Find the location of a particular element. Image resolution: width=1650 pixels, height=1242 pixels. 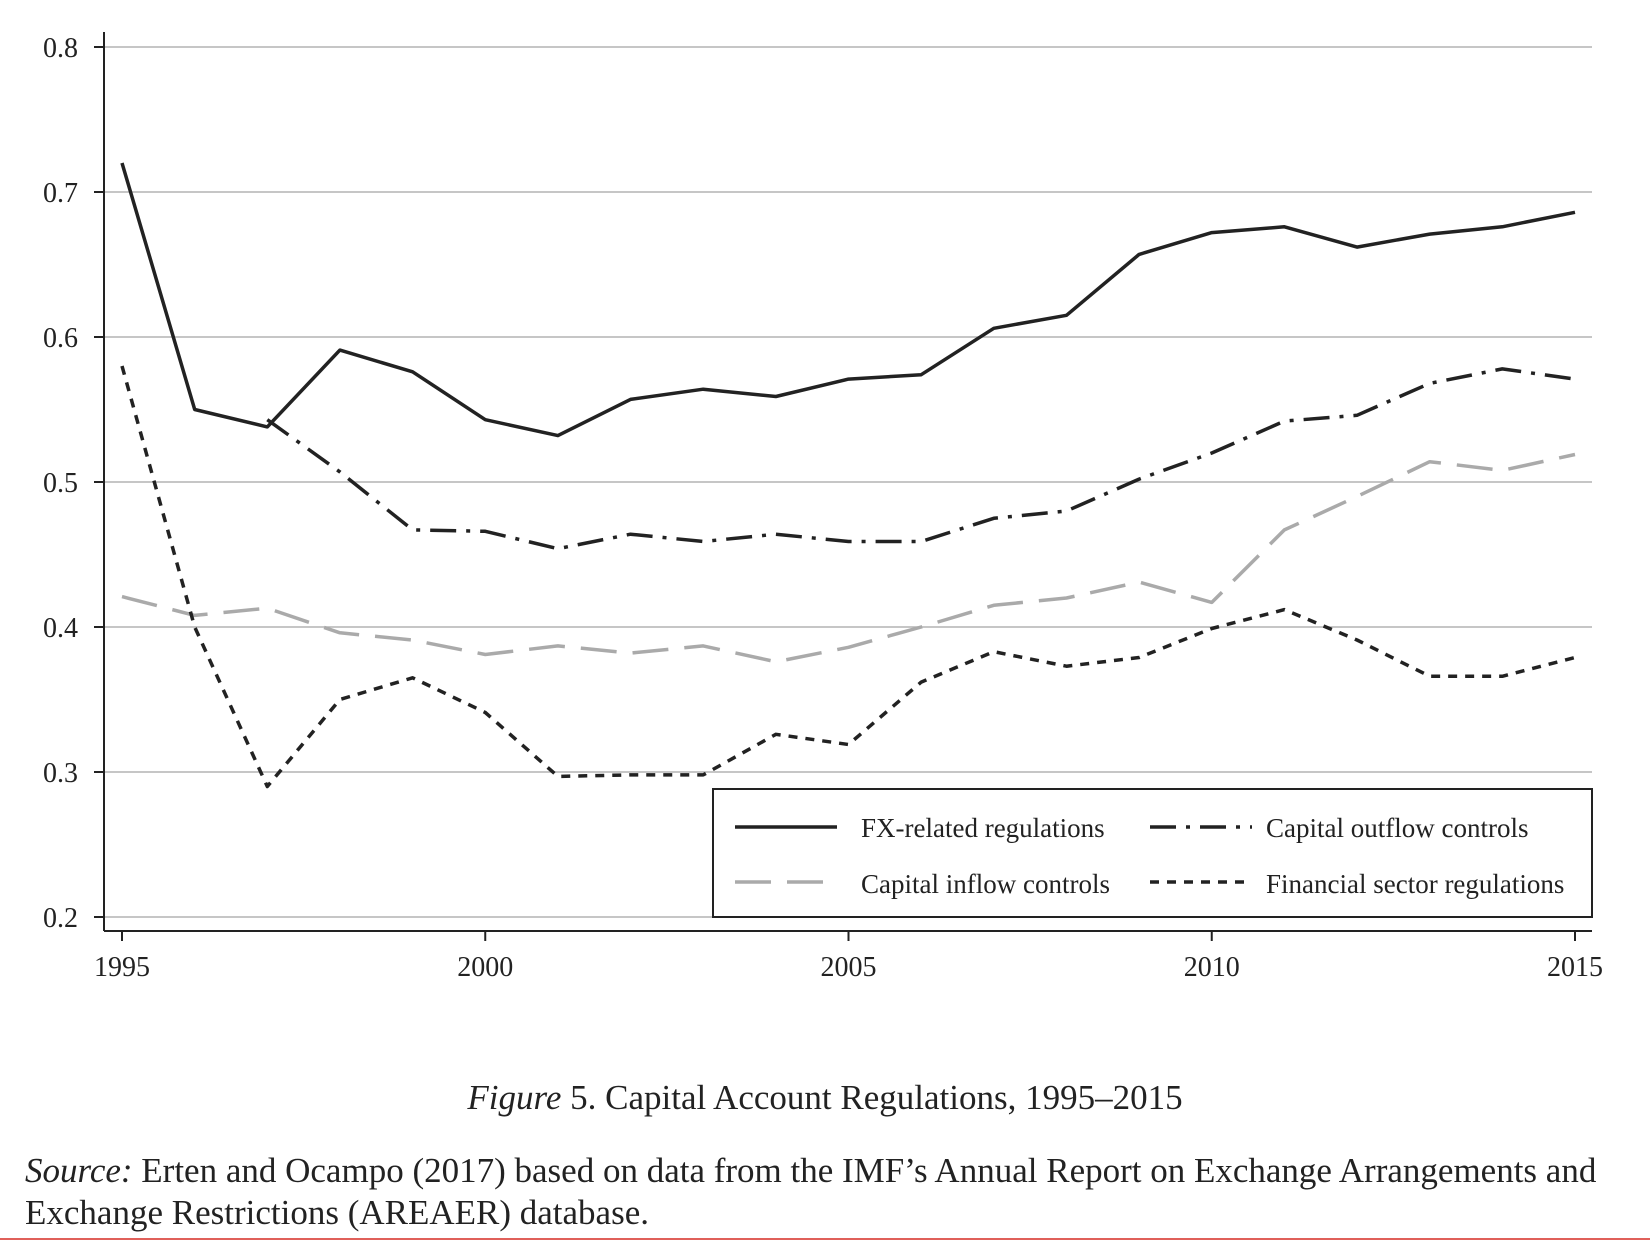

x-tick-label: 2010 is located at coordinates (1212, 967).